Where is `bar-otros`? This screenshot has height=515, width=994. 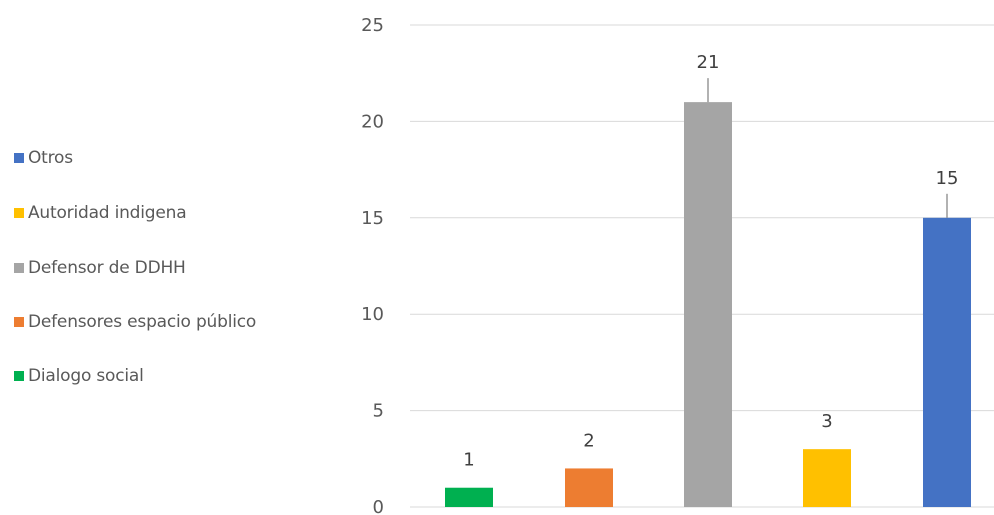 bar-otros is located at coordinates (947, 362).